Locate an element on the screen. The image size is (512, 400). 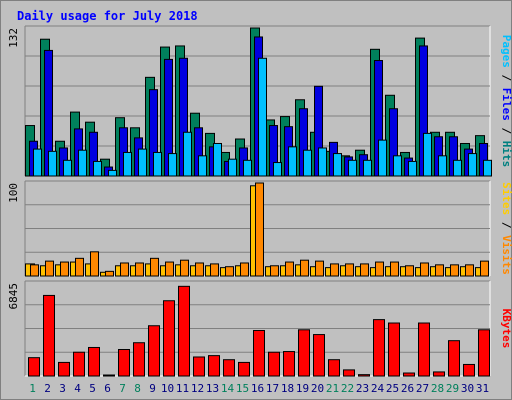
kbytes-ymax-label: 6845 is located at coordinates (13, 296).